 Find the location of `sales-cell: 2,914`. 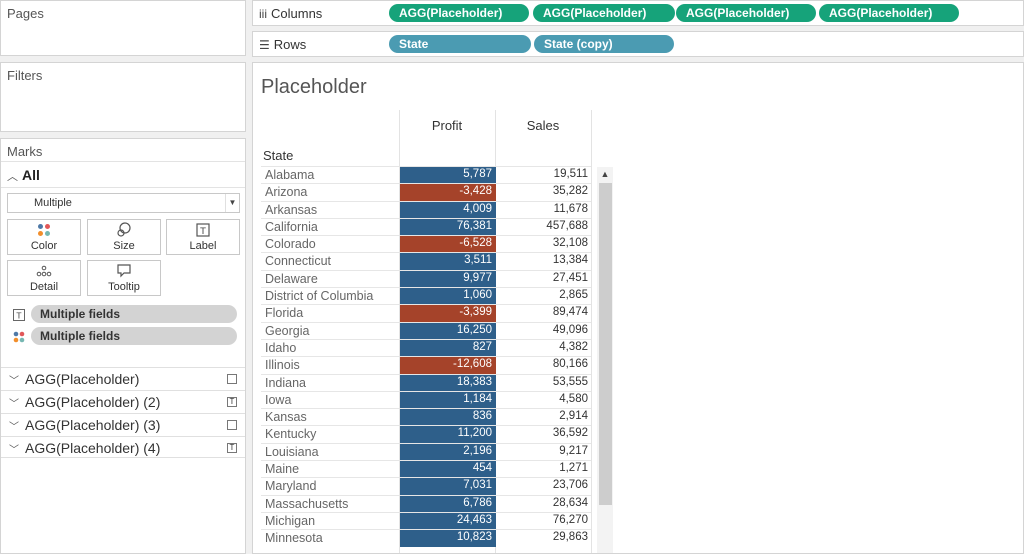

sales-cell: 2,914 is located at coordinates (573, 416).